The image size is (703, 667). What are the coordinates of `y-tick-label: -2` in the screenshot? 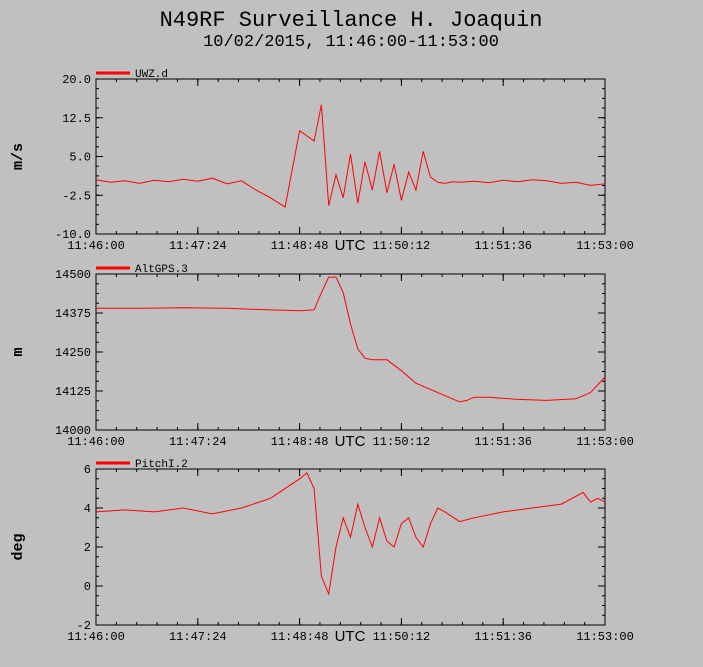 It's located at (84, 626).